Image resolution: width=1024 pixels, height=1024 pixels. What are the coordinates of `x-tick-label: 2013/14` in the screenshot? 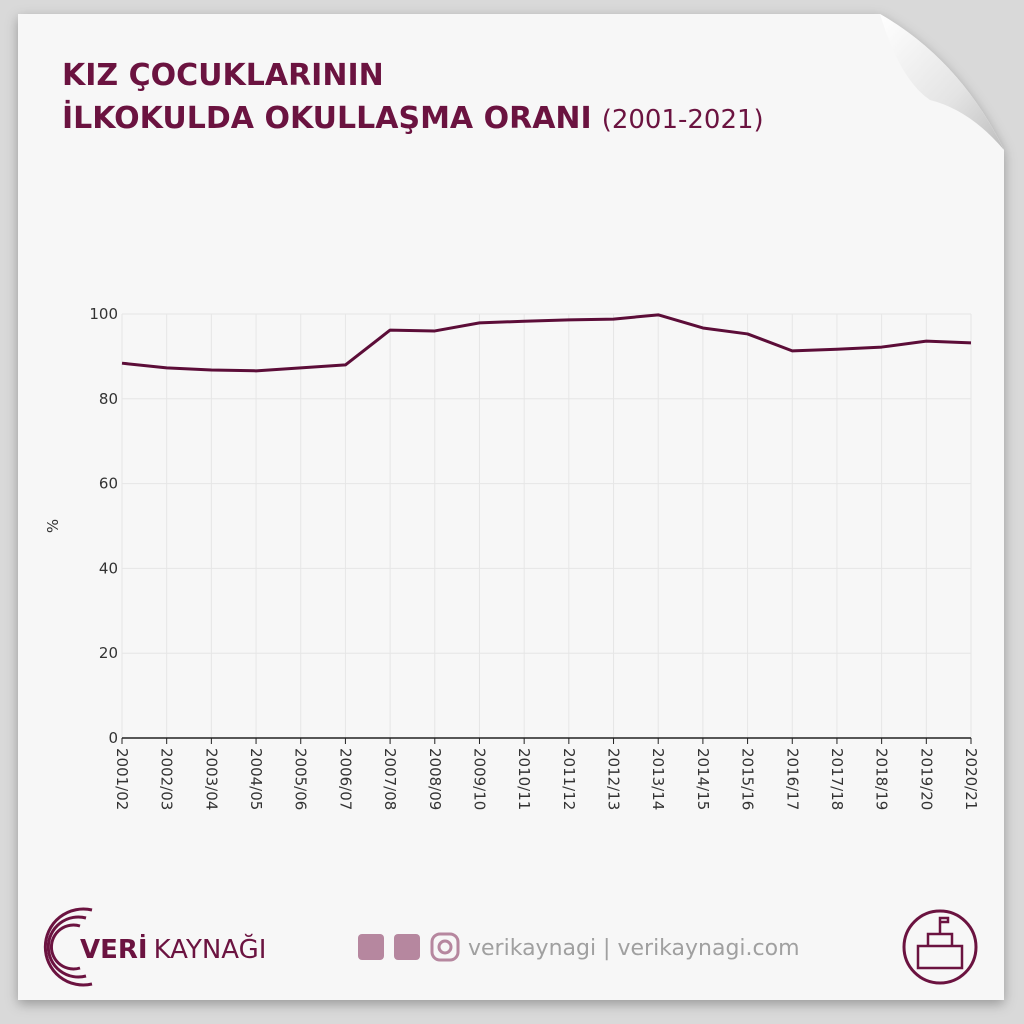 It's located at (658, 779).